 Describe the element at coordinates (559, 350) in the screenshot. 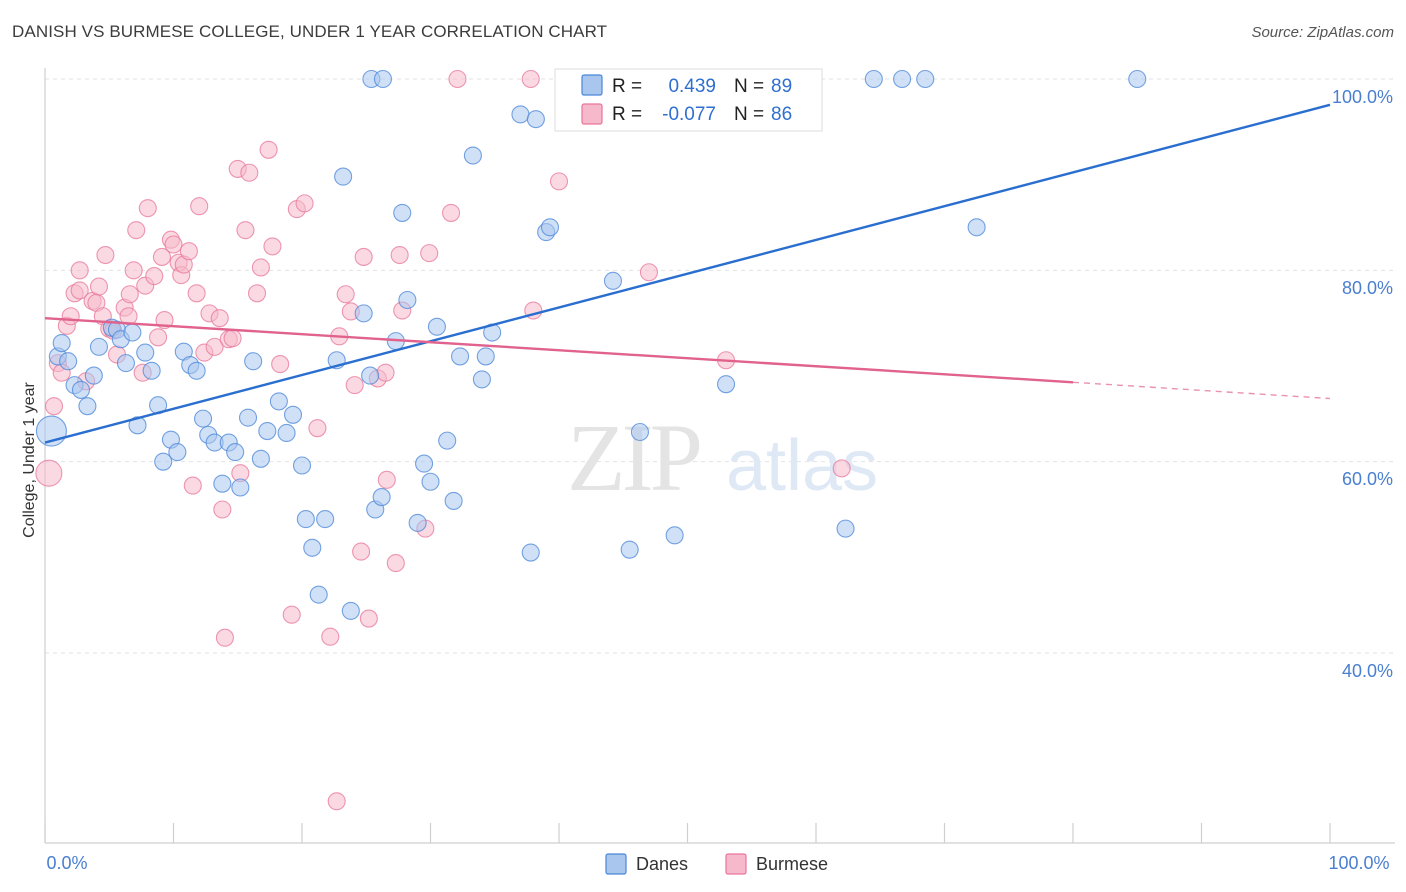

I see `burmese-trend-line` at that location.